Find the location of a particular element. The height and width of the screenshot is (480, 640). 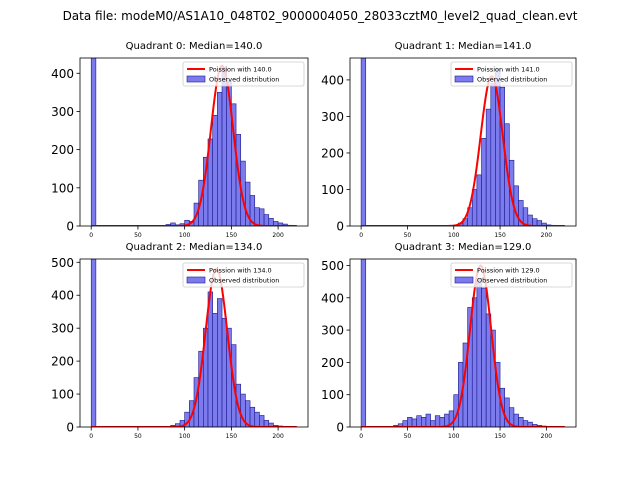

legend: Poission with 129.0 Observed distribution is located at coordinates (511, 275).